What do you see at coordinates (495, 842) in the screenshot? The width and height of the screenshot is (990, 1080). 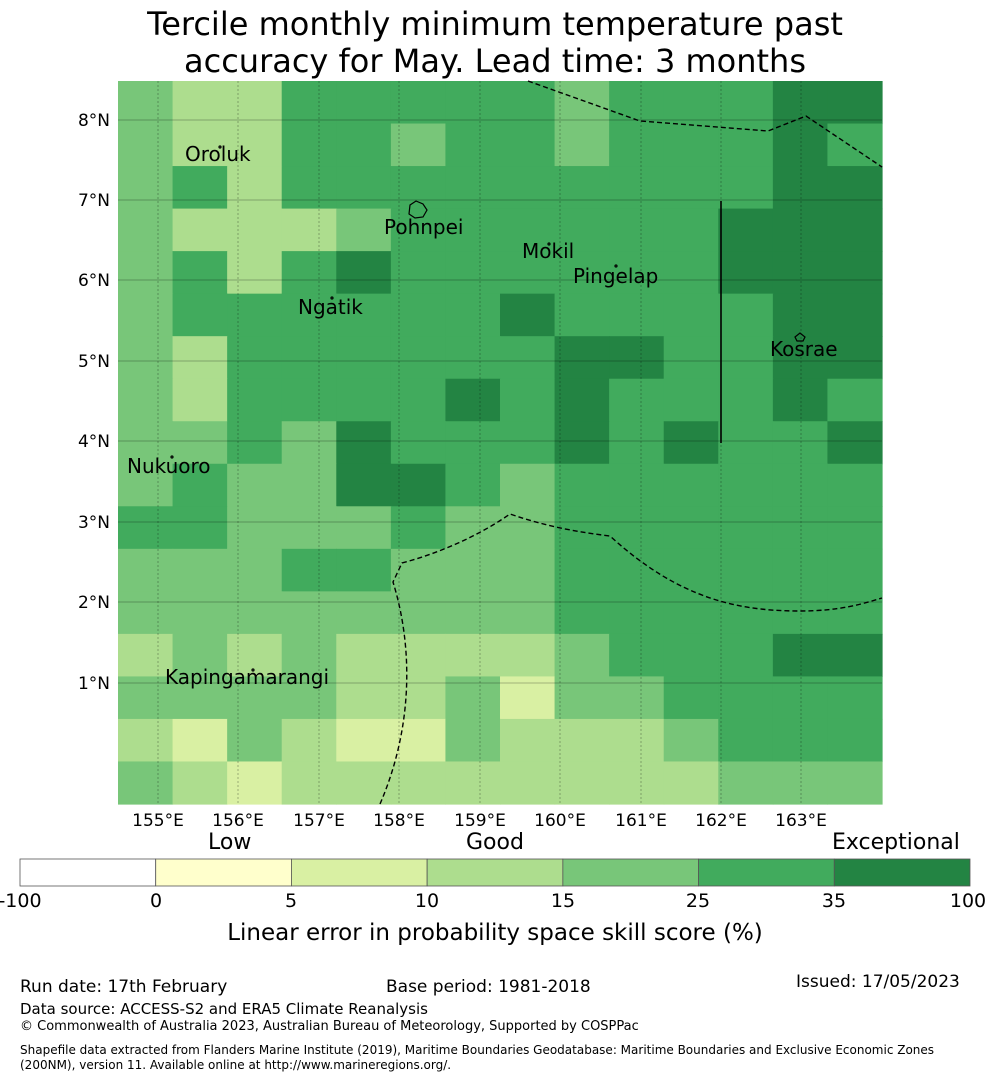 I see `colorbar-label-good: Good` at bounding box center [495, 842].